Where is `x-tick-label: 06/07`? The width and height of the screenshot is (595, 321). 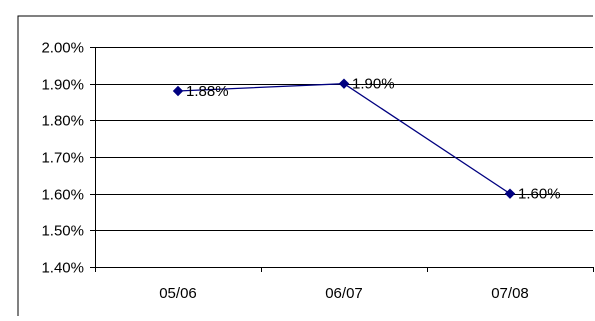 x-tick-label: 06/07 is located at coordinates (344, 293).